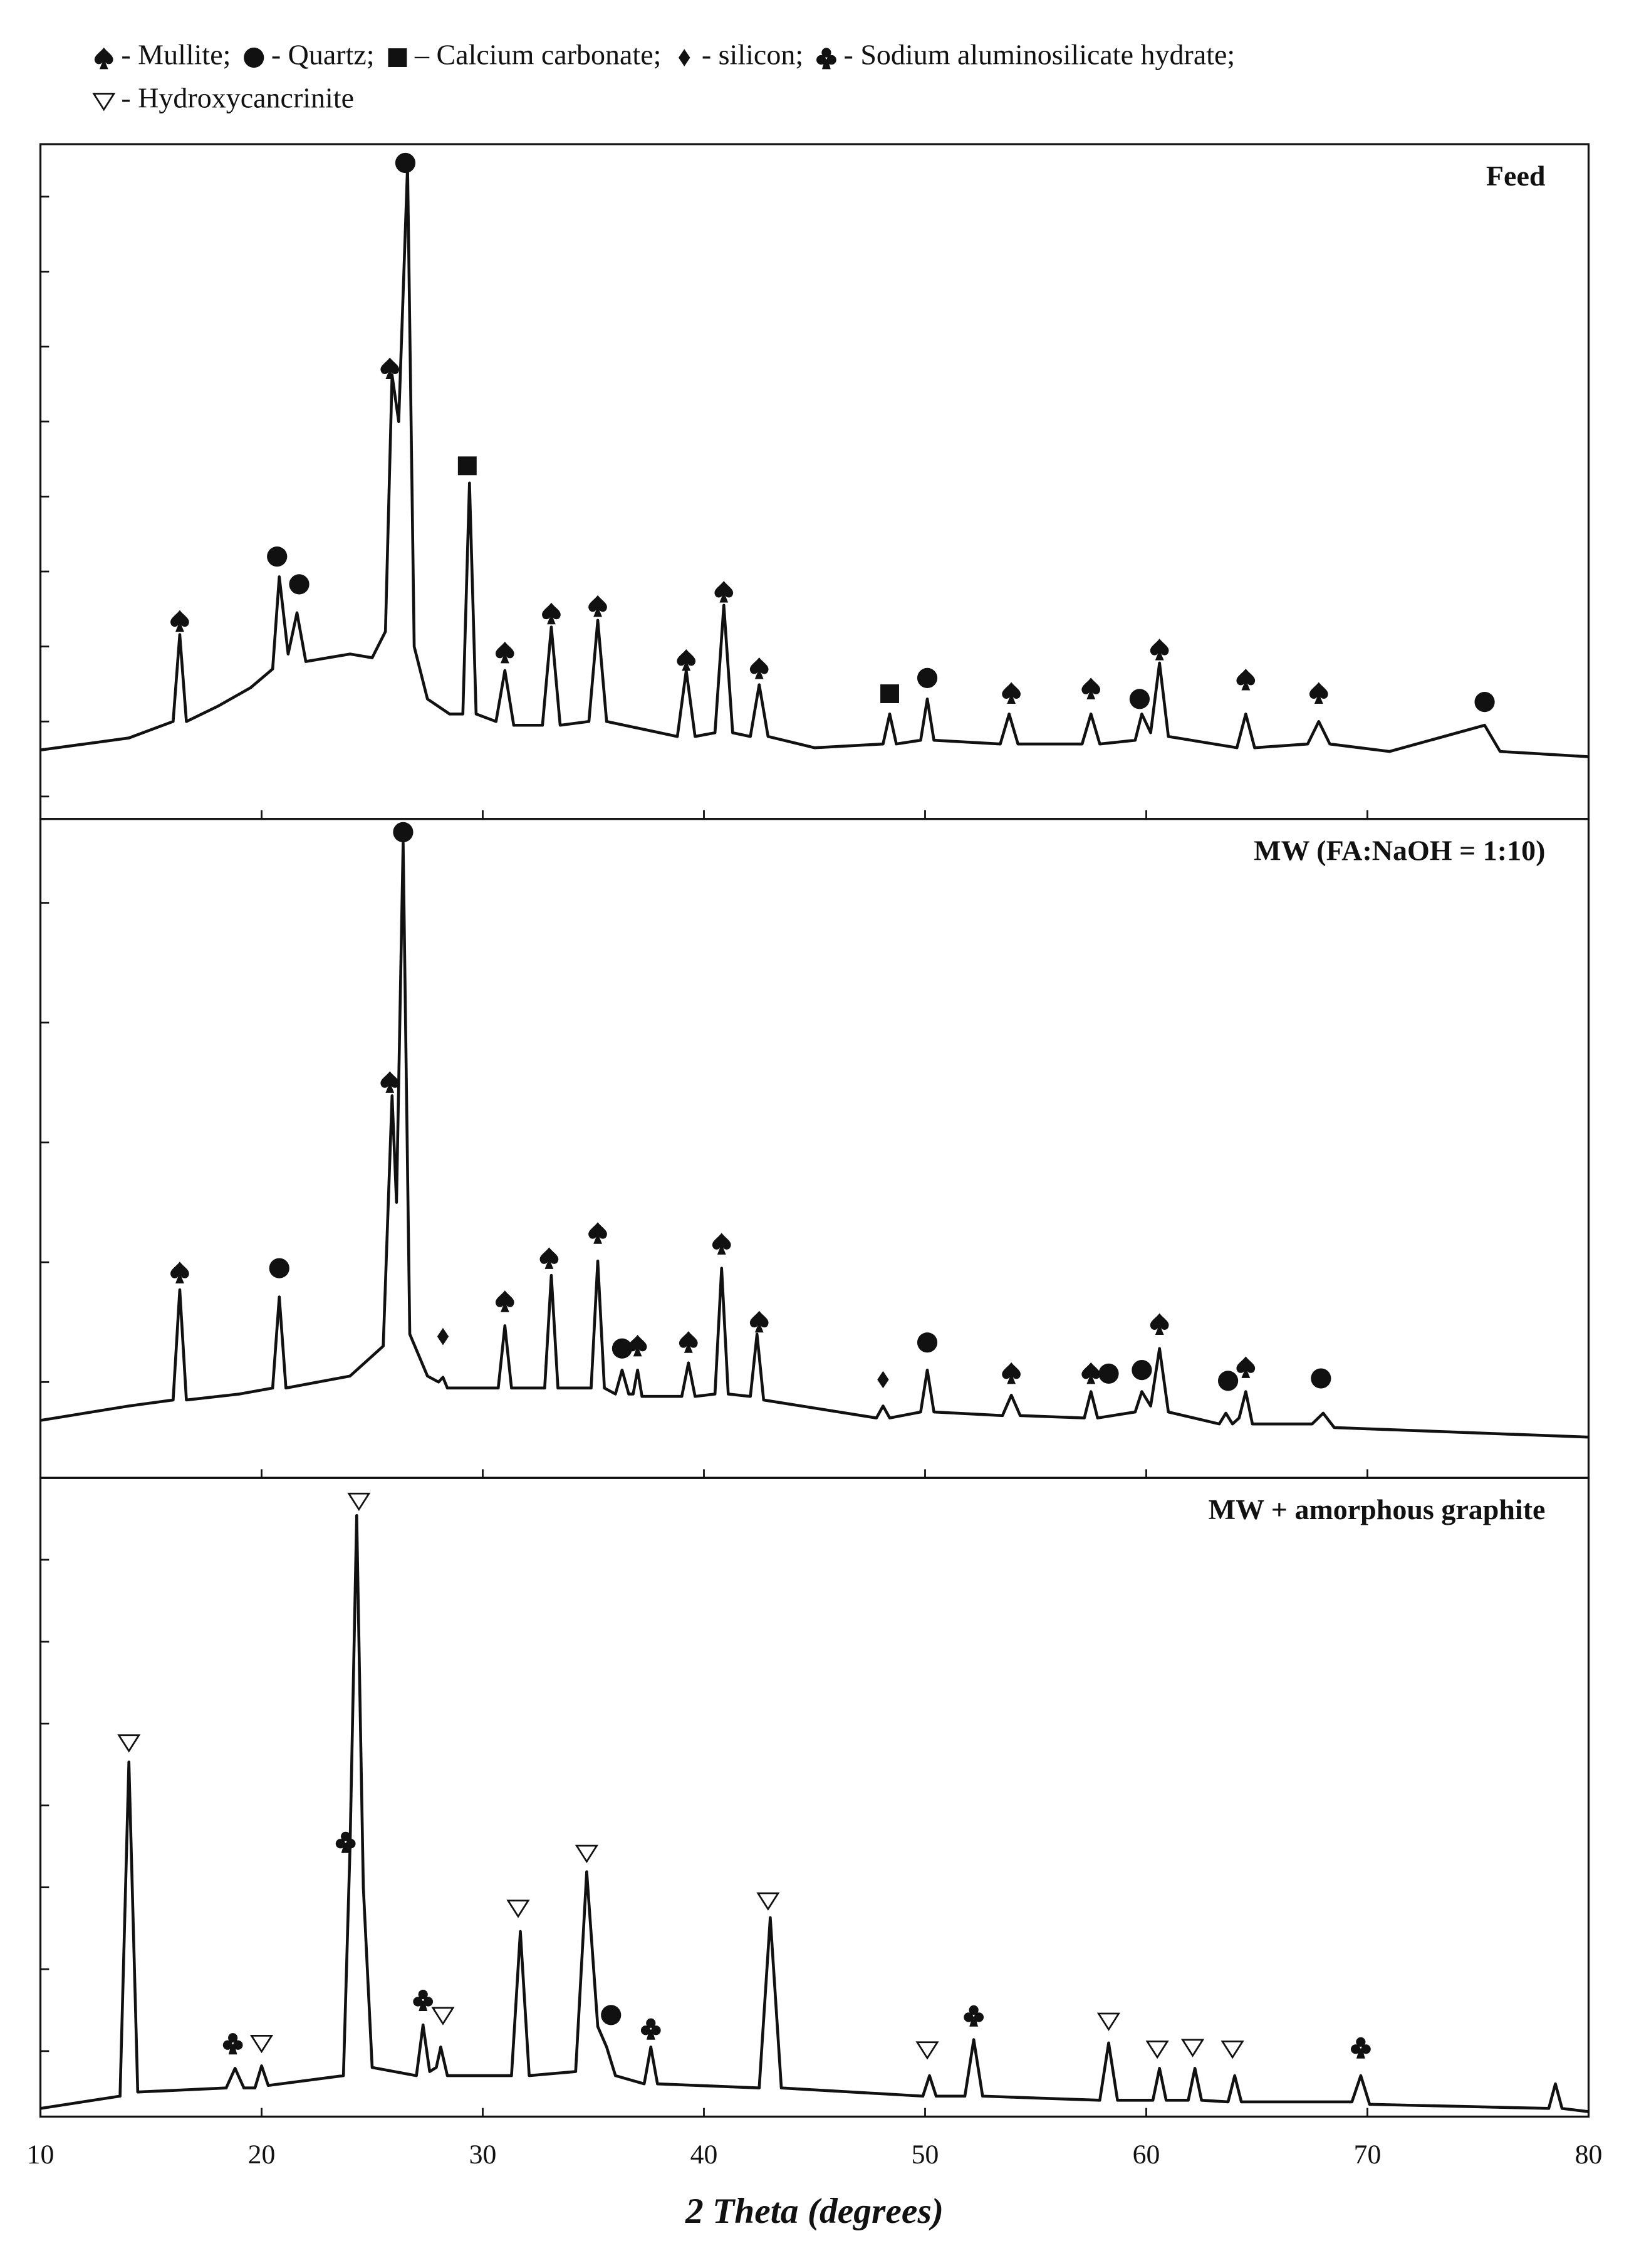 This screenshot has width=1629, height=2268. I want to click on x-tick-label: 40, so click(704, 2155).